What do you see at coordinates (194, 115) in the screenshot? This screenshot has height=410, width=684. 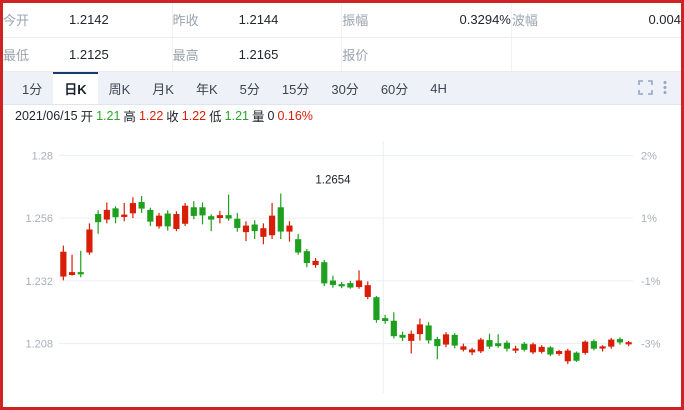 I see `ohlc-close-value: 1.22` at bounding box center [194, 115].